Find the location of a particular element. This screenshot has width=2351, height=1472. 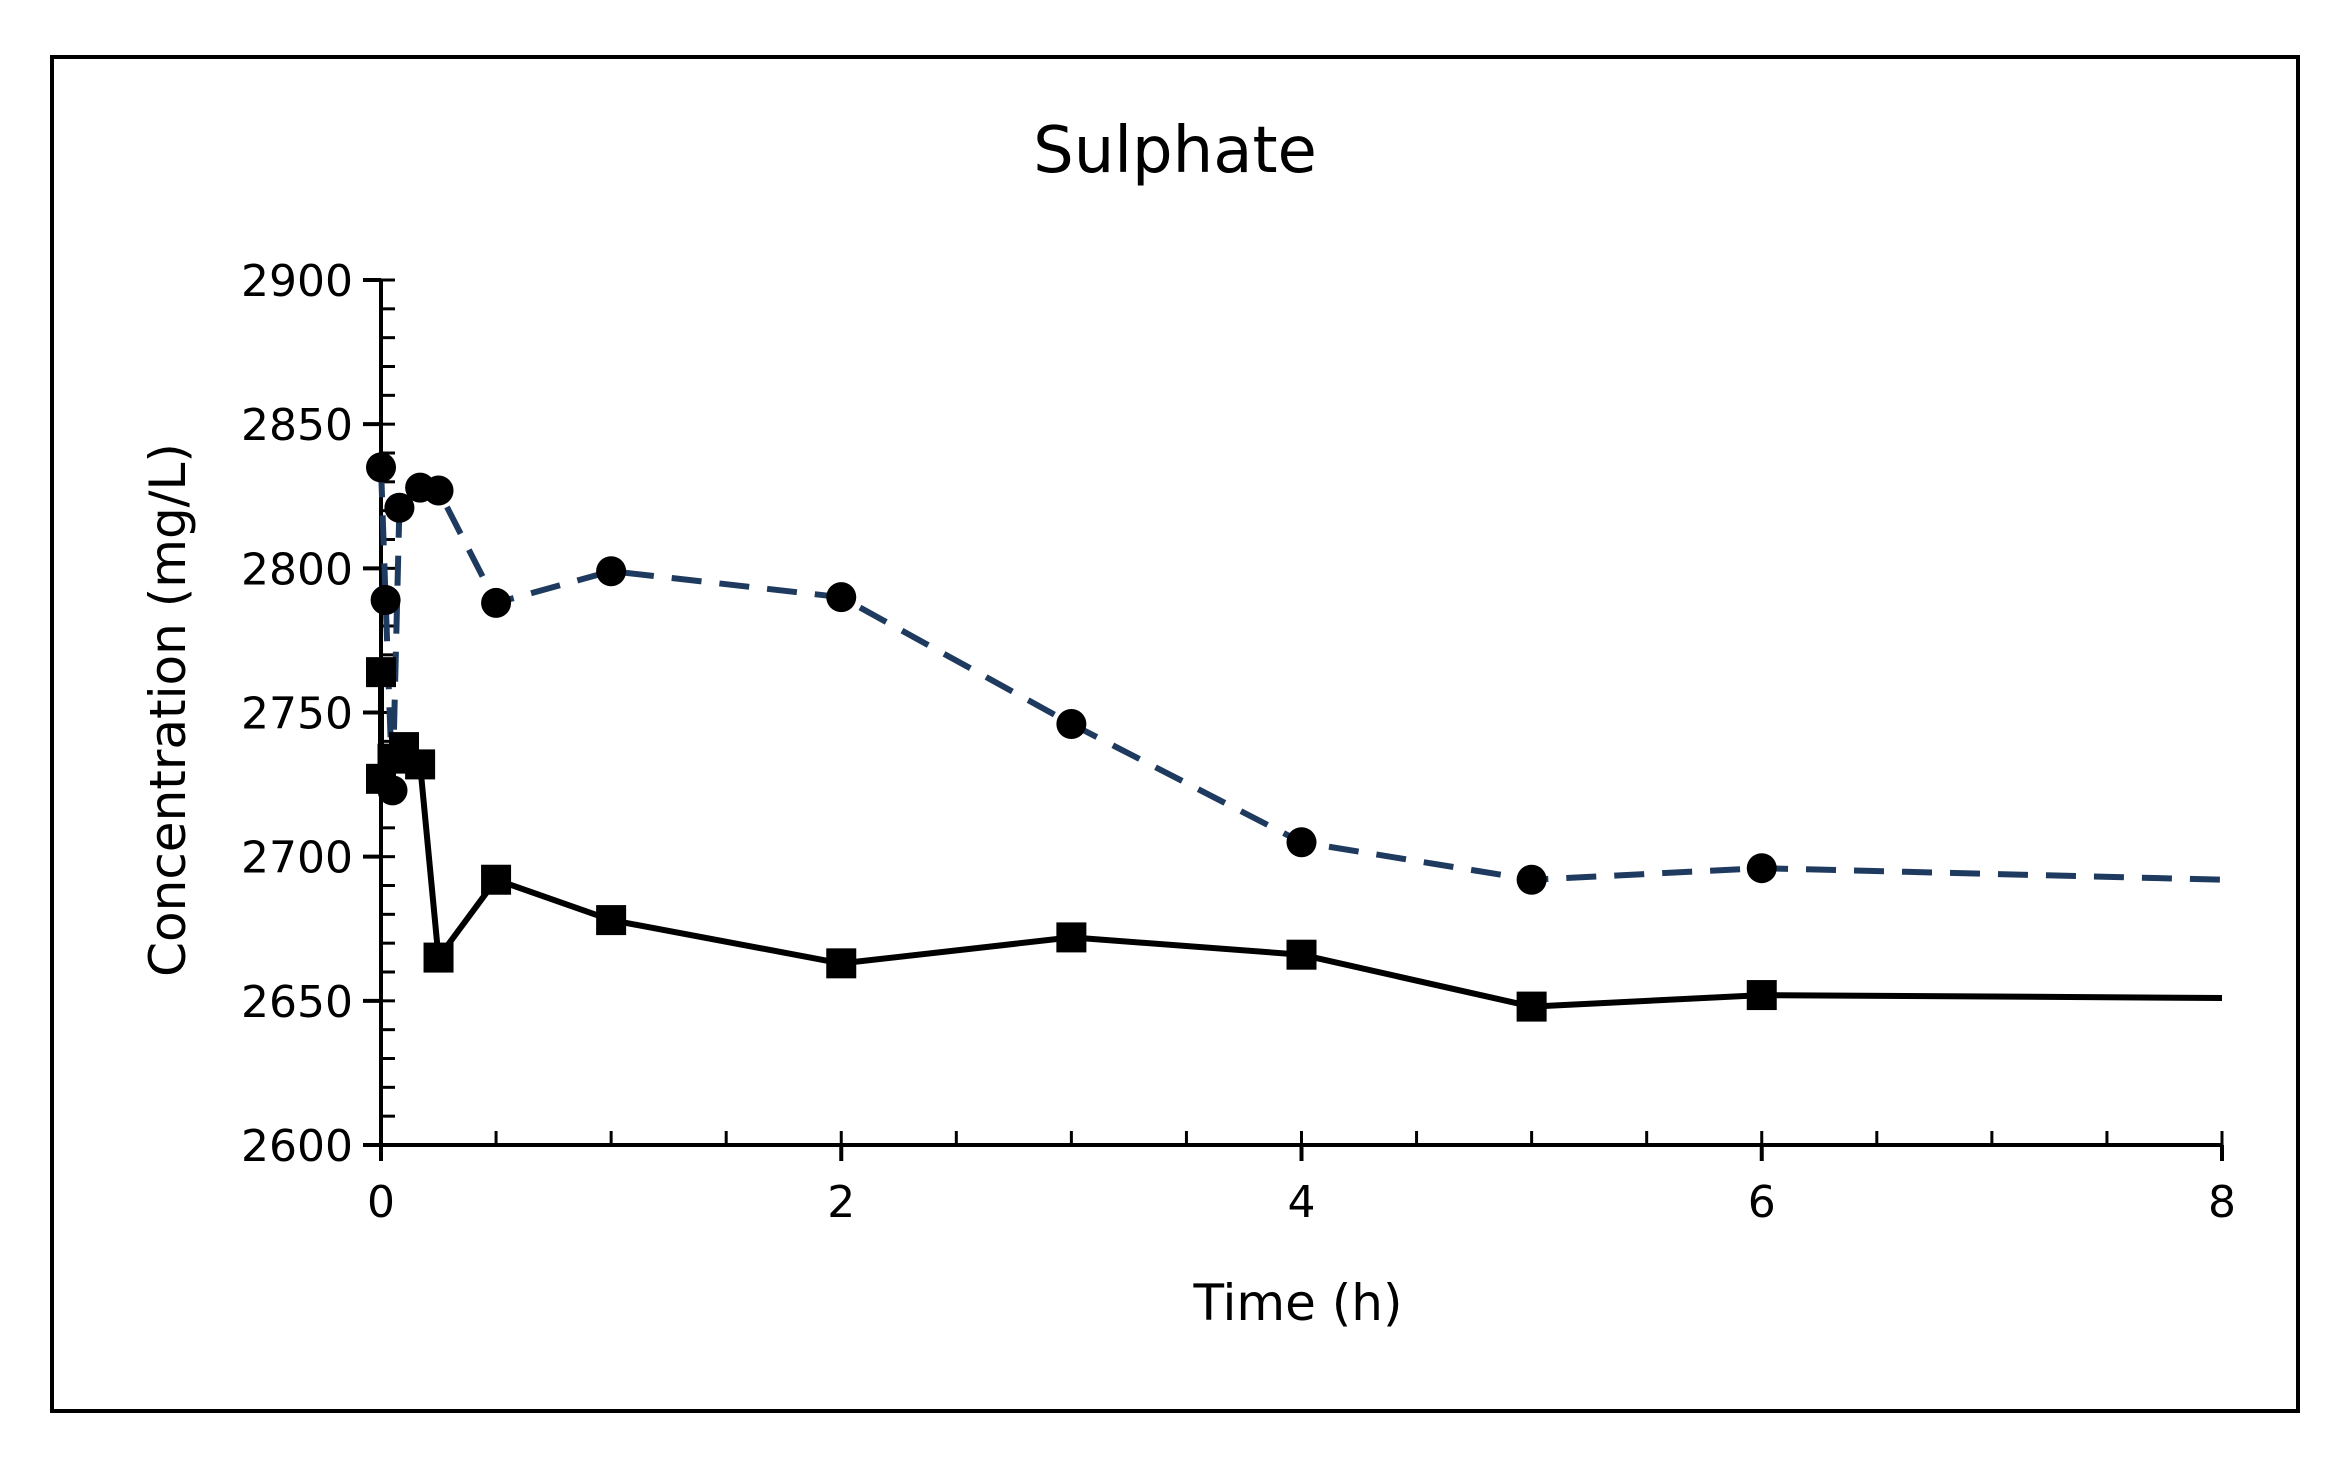

x-axis-label: Time (h) is located at coordinates (1298, 1303).